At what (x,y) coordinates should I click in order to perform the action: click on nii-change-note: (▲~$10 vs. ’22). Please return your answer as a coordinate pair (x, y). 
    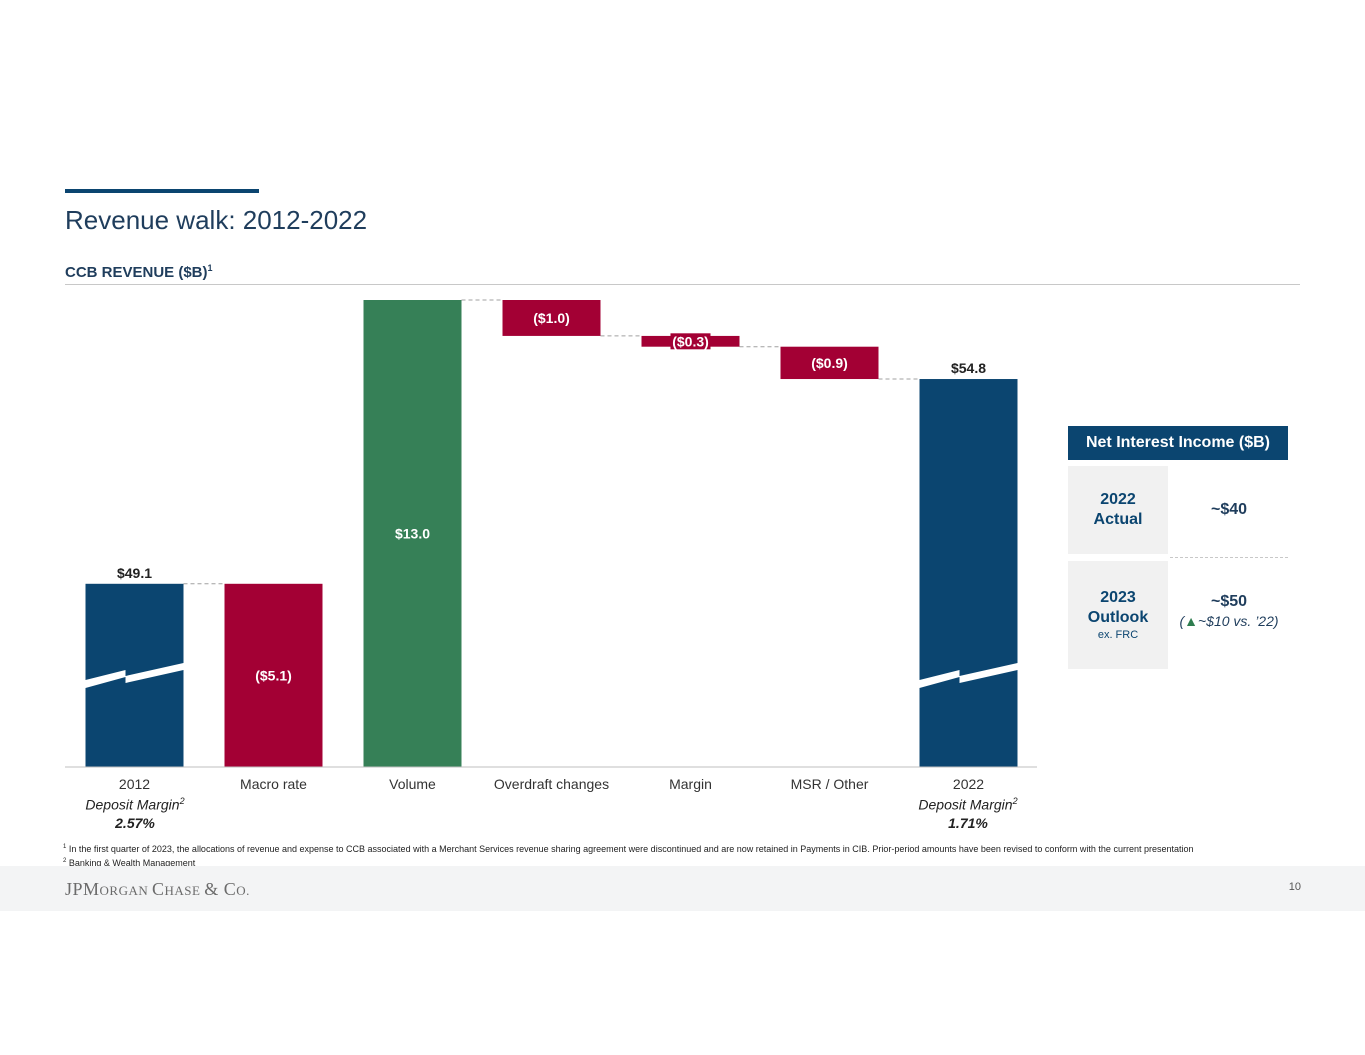
    Looking at the image, I should click on (1229, 621).